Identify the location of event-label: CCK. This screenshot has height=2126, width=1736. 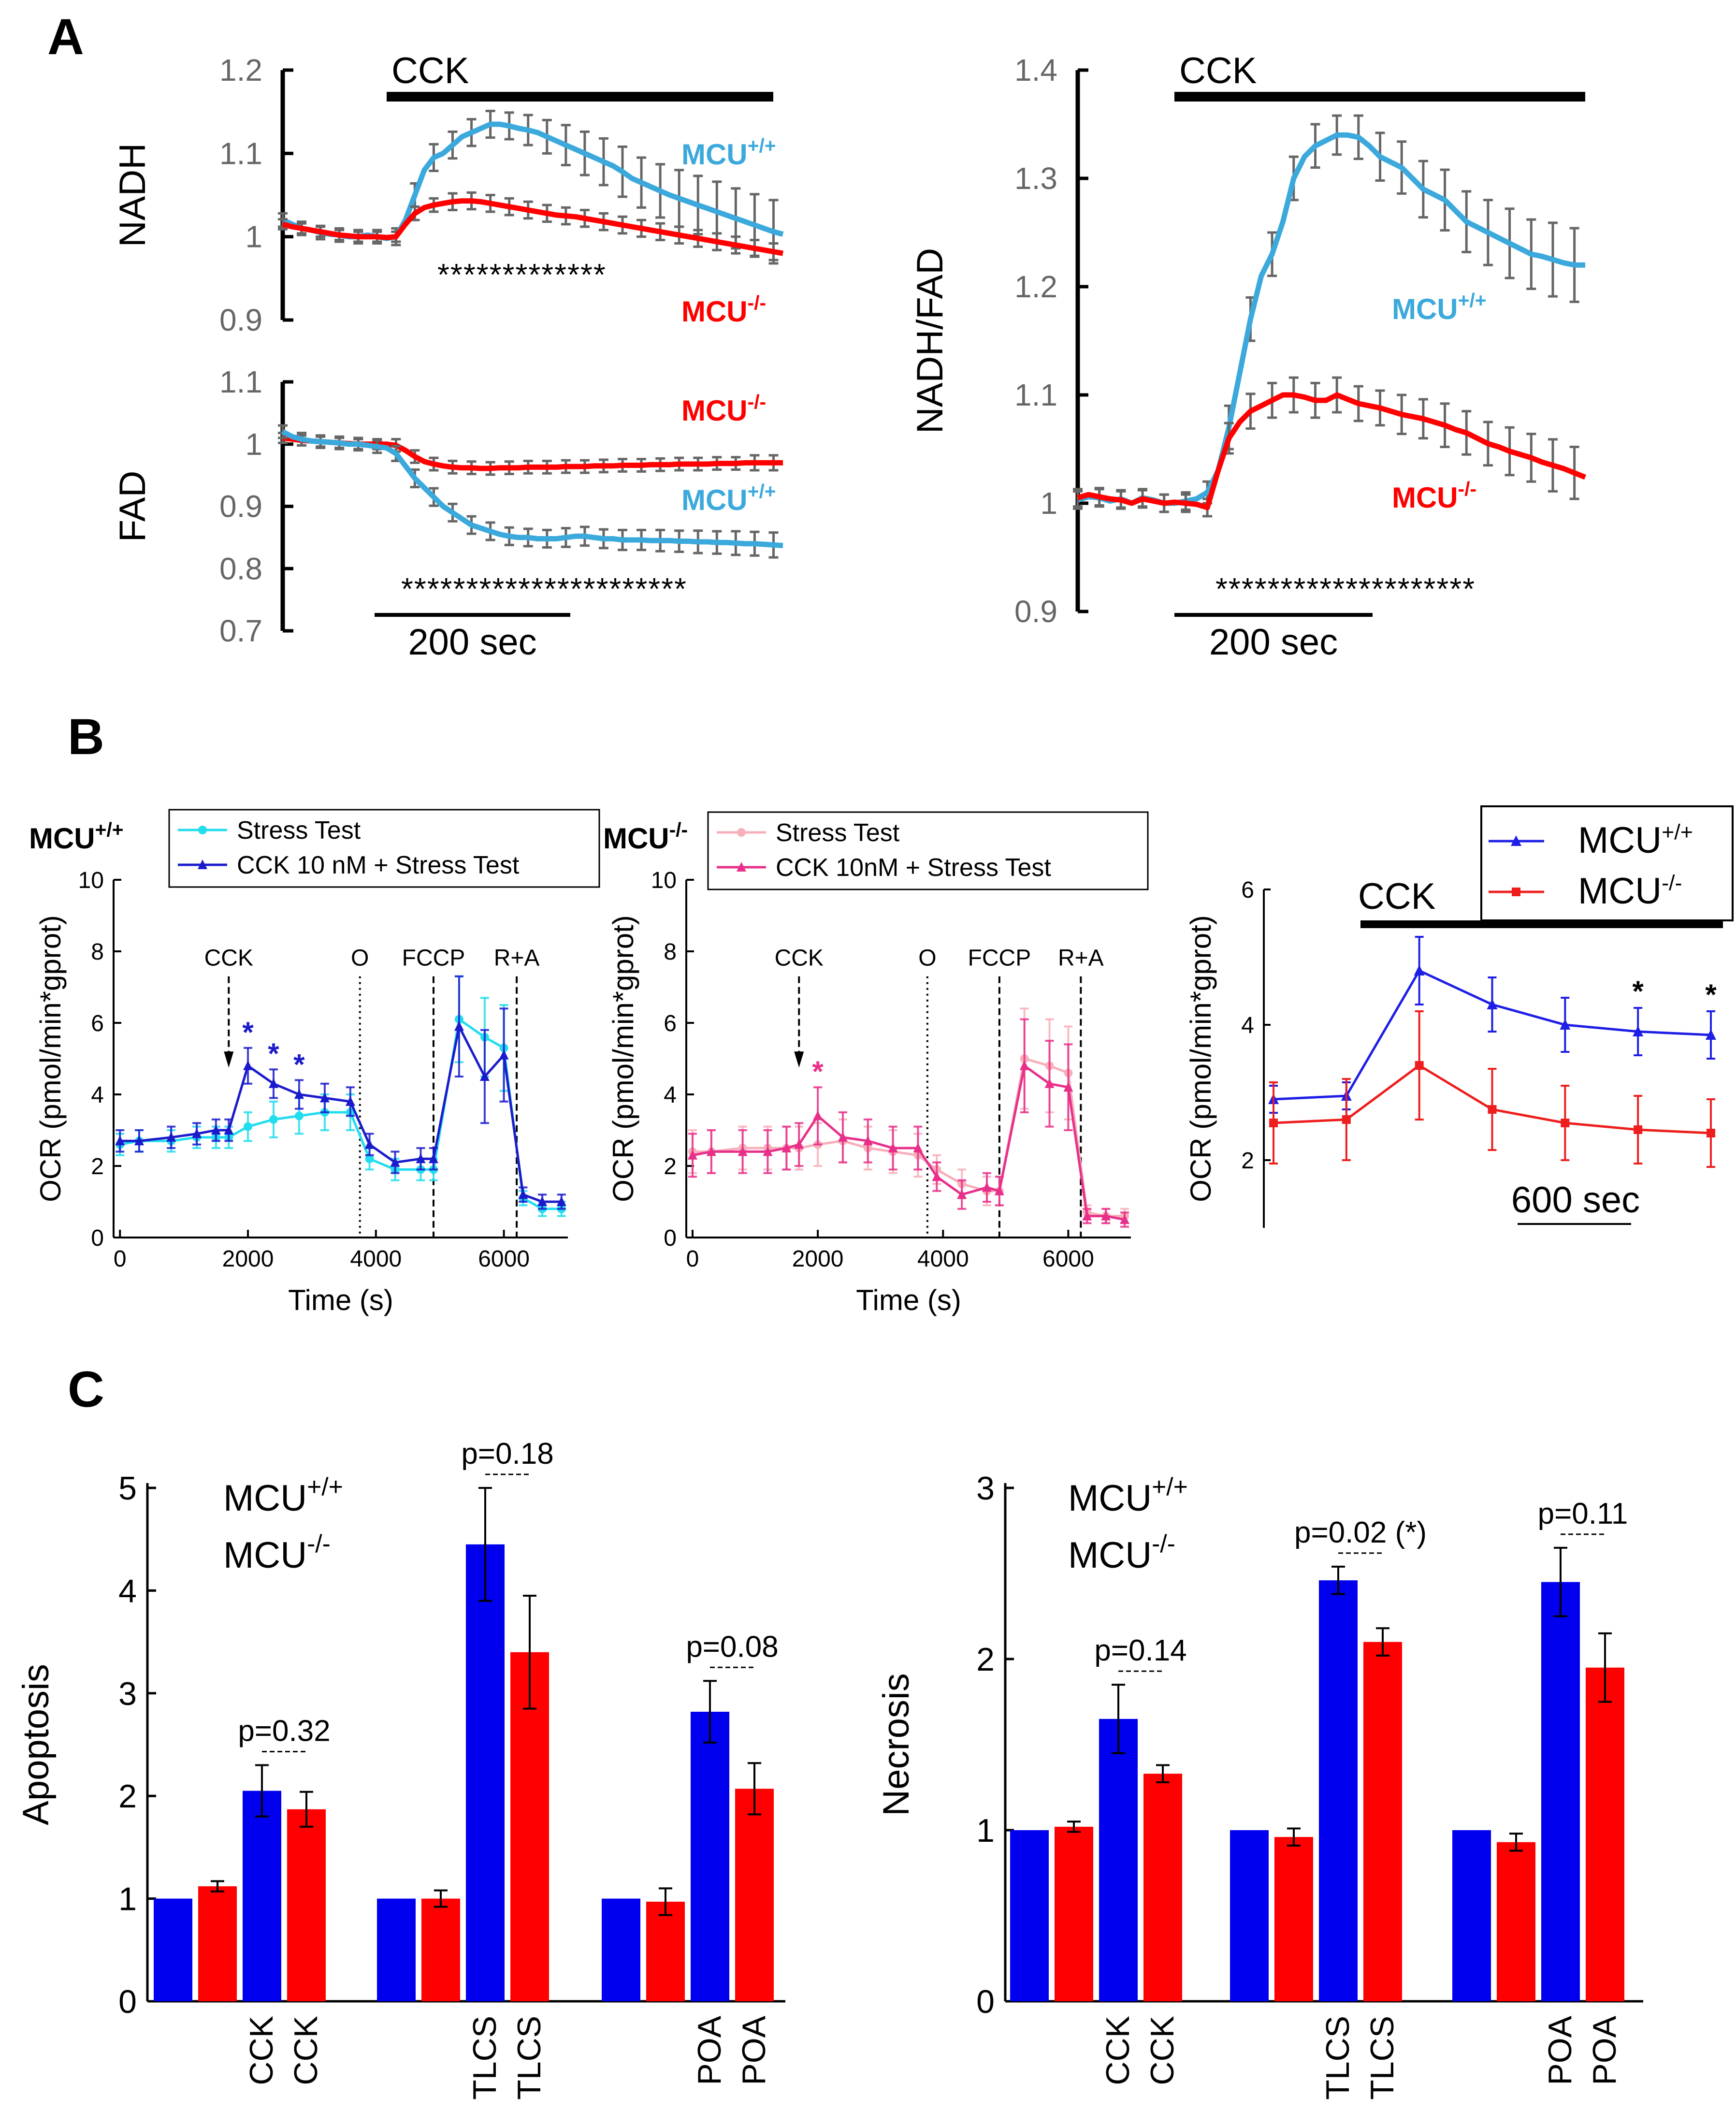
(799, 958).